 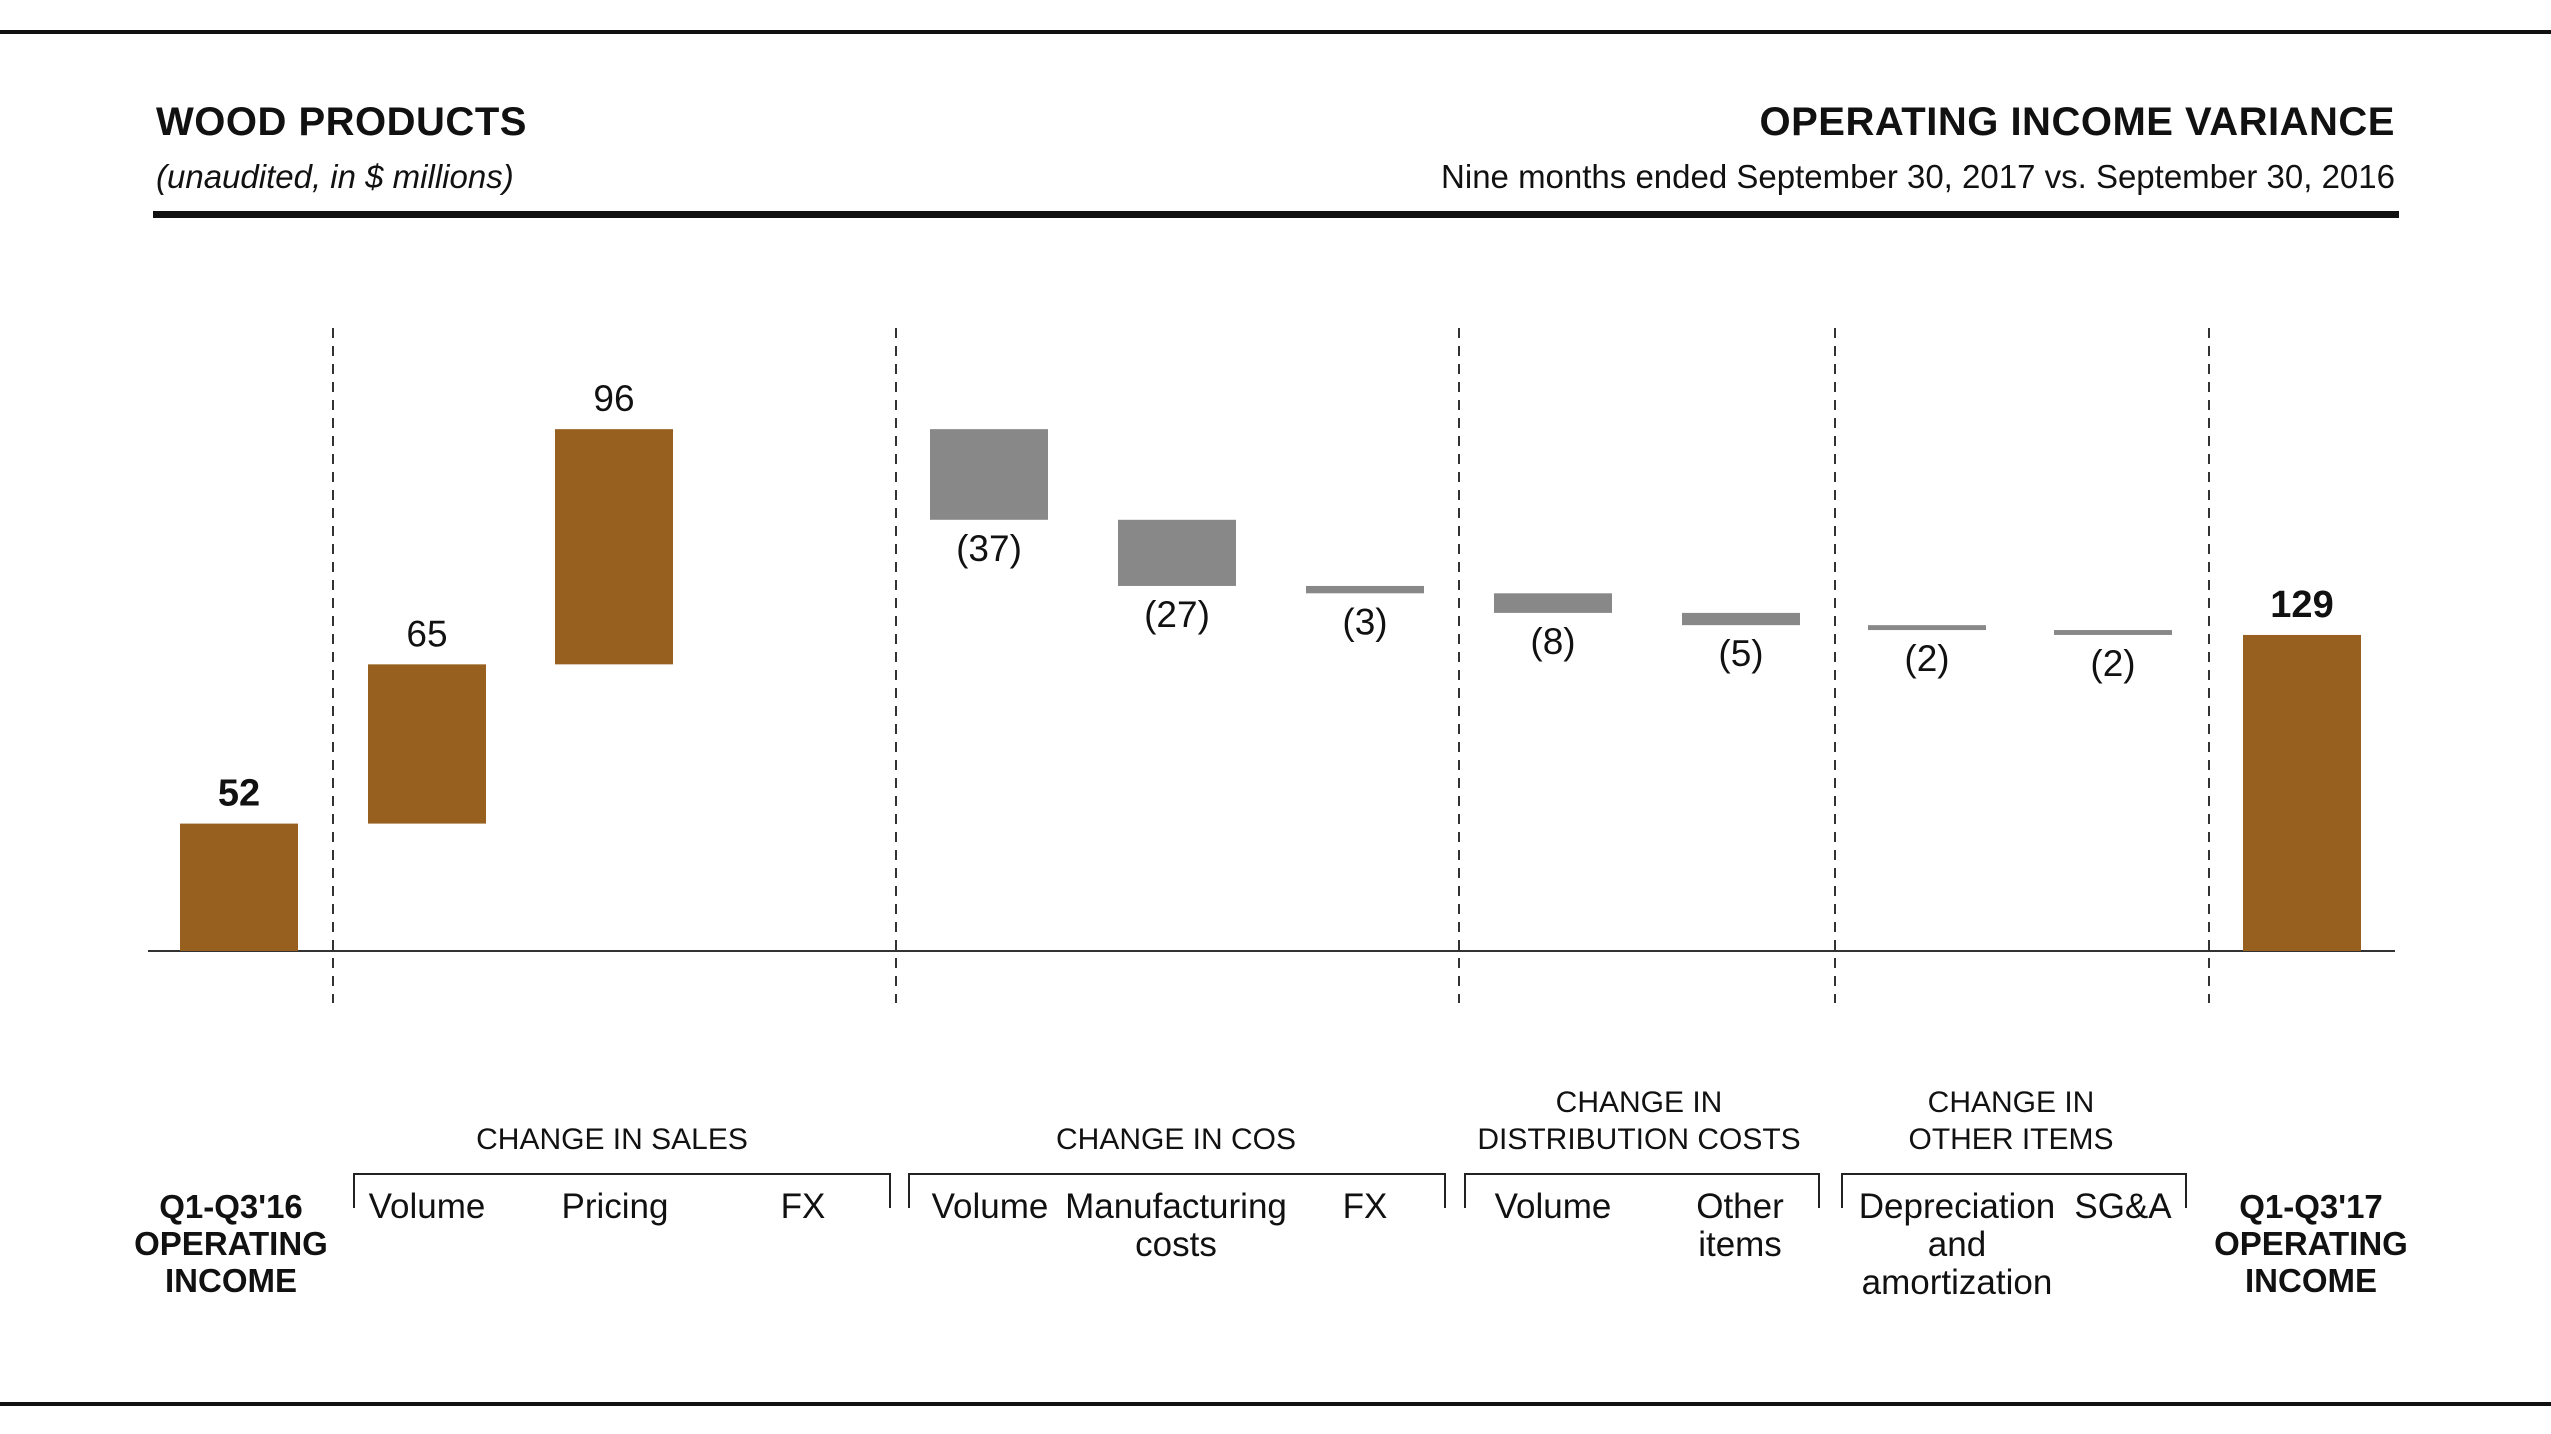 I want to click on category-label-line: and, so click(x=1957, y=1244).